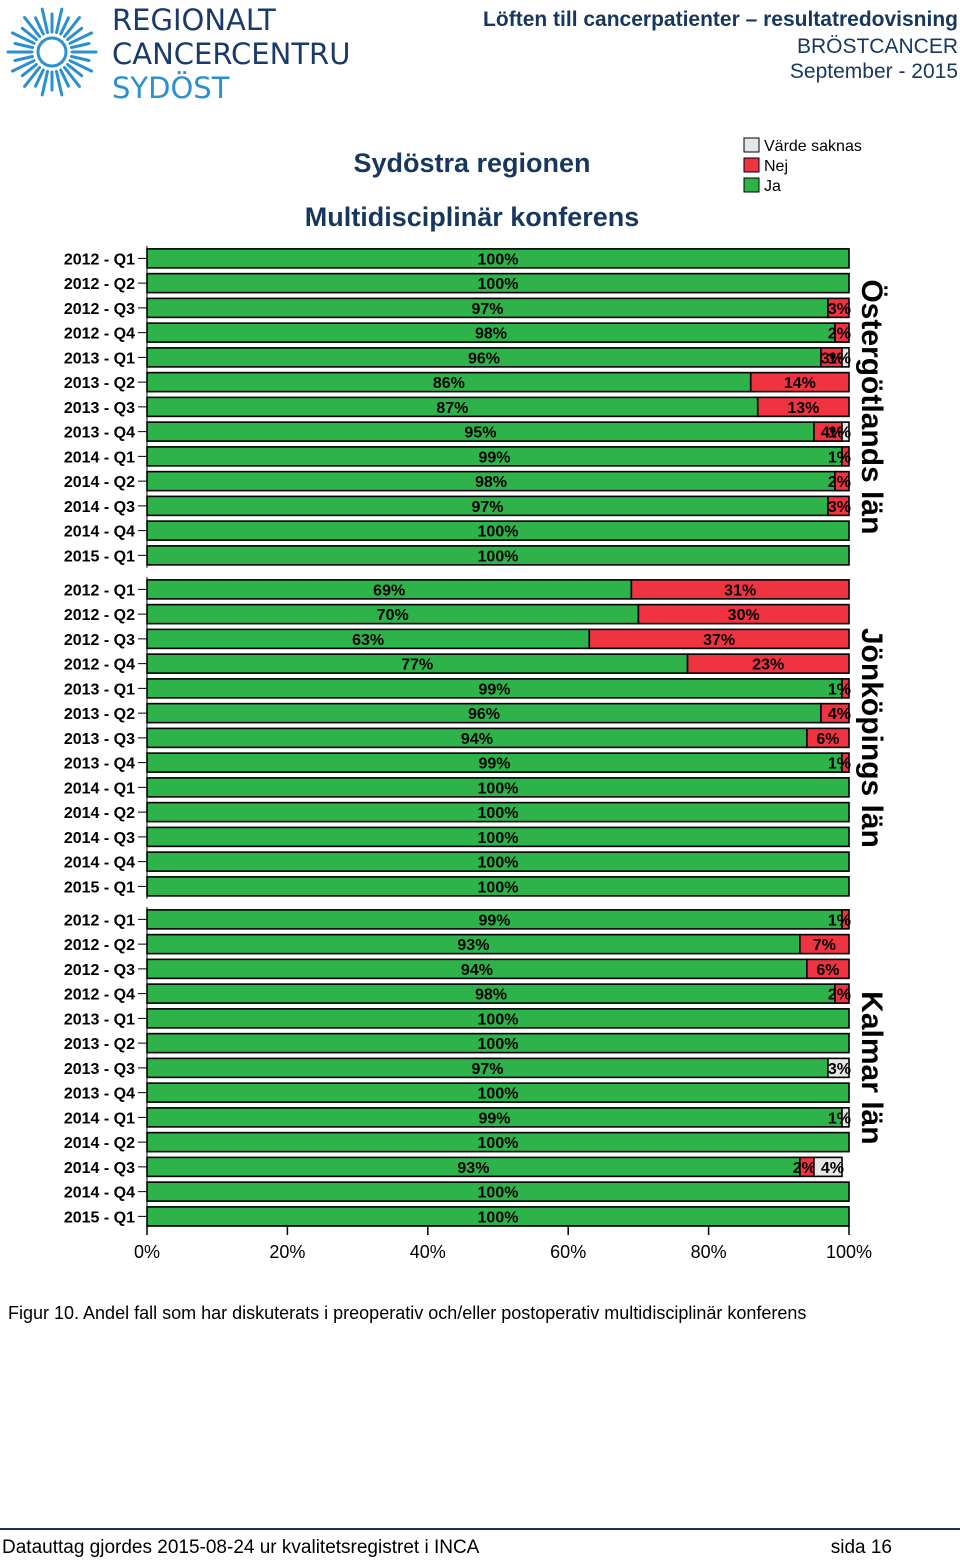  I want to click on legend-label: Nej, so click(776, 166).